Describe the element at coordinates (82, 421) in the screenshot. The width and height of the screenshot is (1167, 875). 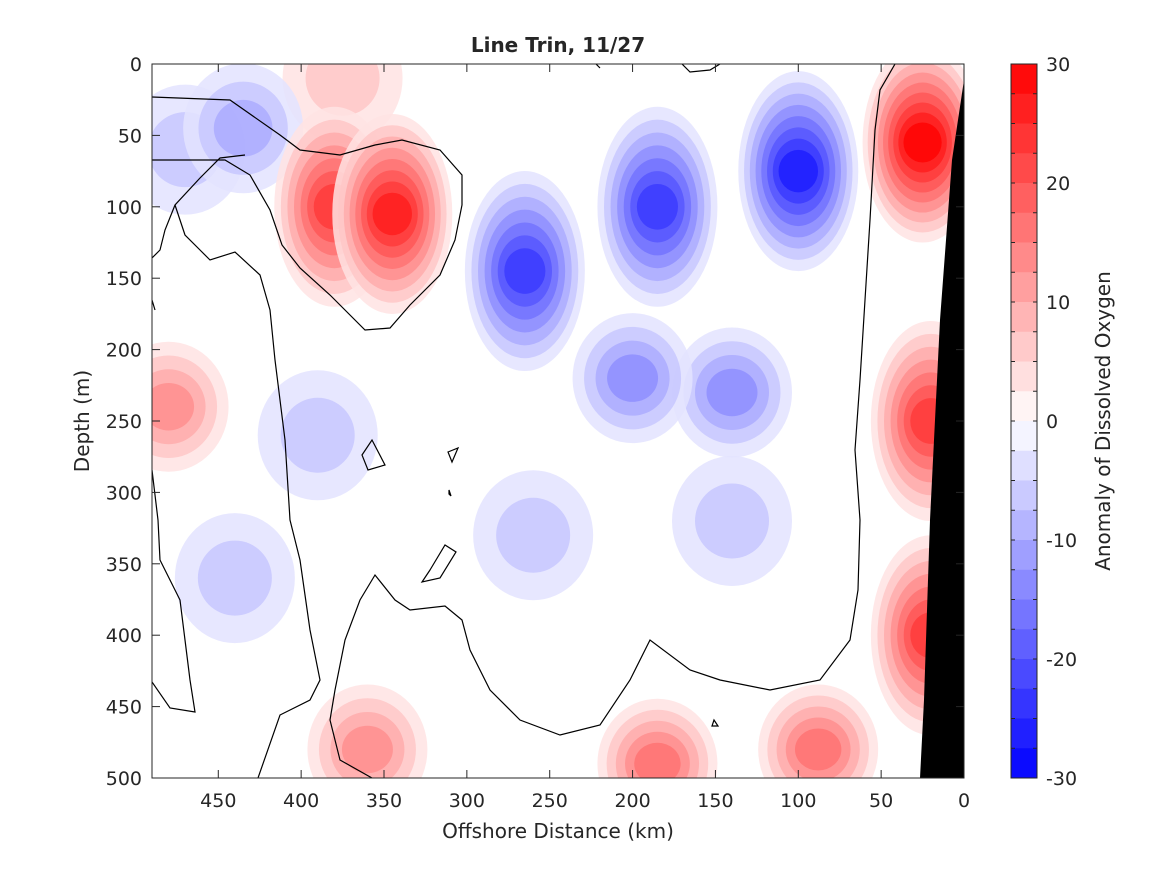
I see `y-axis-label: Depth (m)` at that location.